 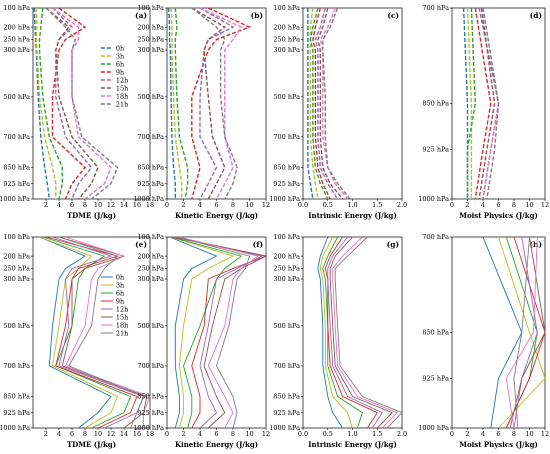 What do you see at coordinates (257, 15) in the screenshot?
I see `panel-label: (b)` at bounding box center [257, 15].